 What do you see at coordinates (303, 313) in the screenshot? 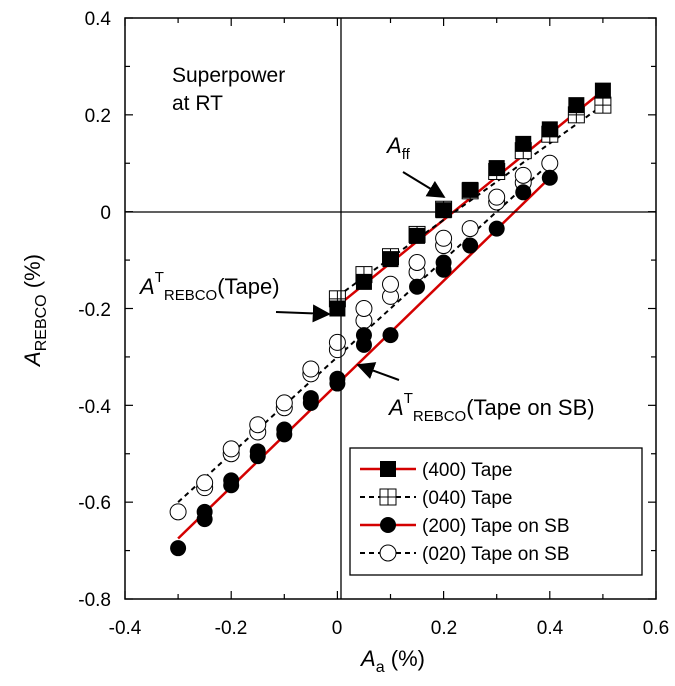
I see `arrow-a-tape` at bounding box center [303, 313].